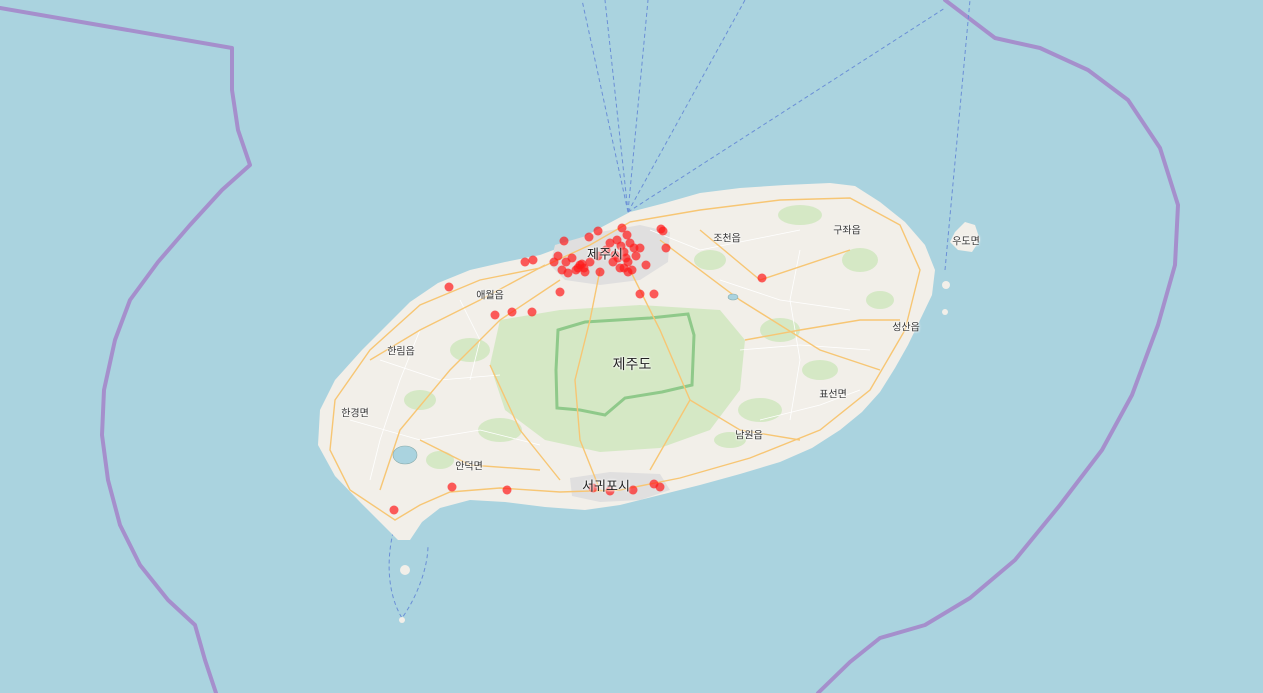 The height and width of the screenshot is (693, 1263). What do you see at coordinates (620, 487) in the screenshot?
I see `seogwipo-urban-area` at bounding box center [620, 487].